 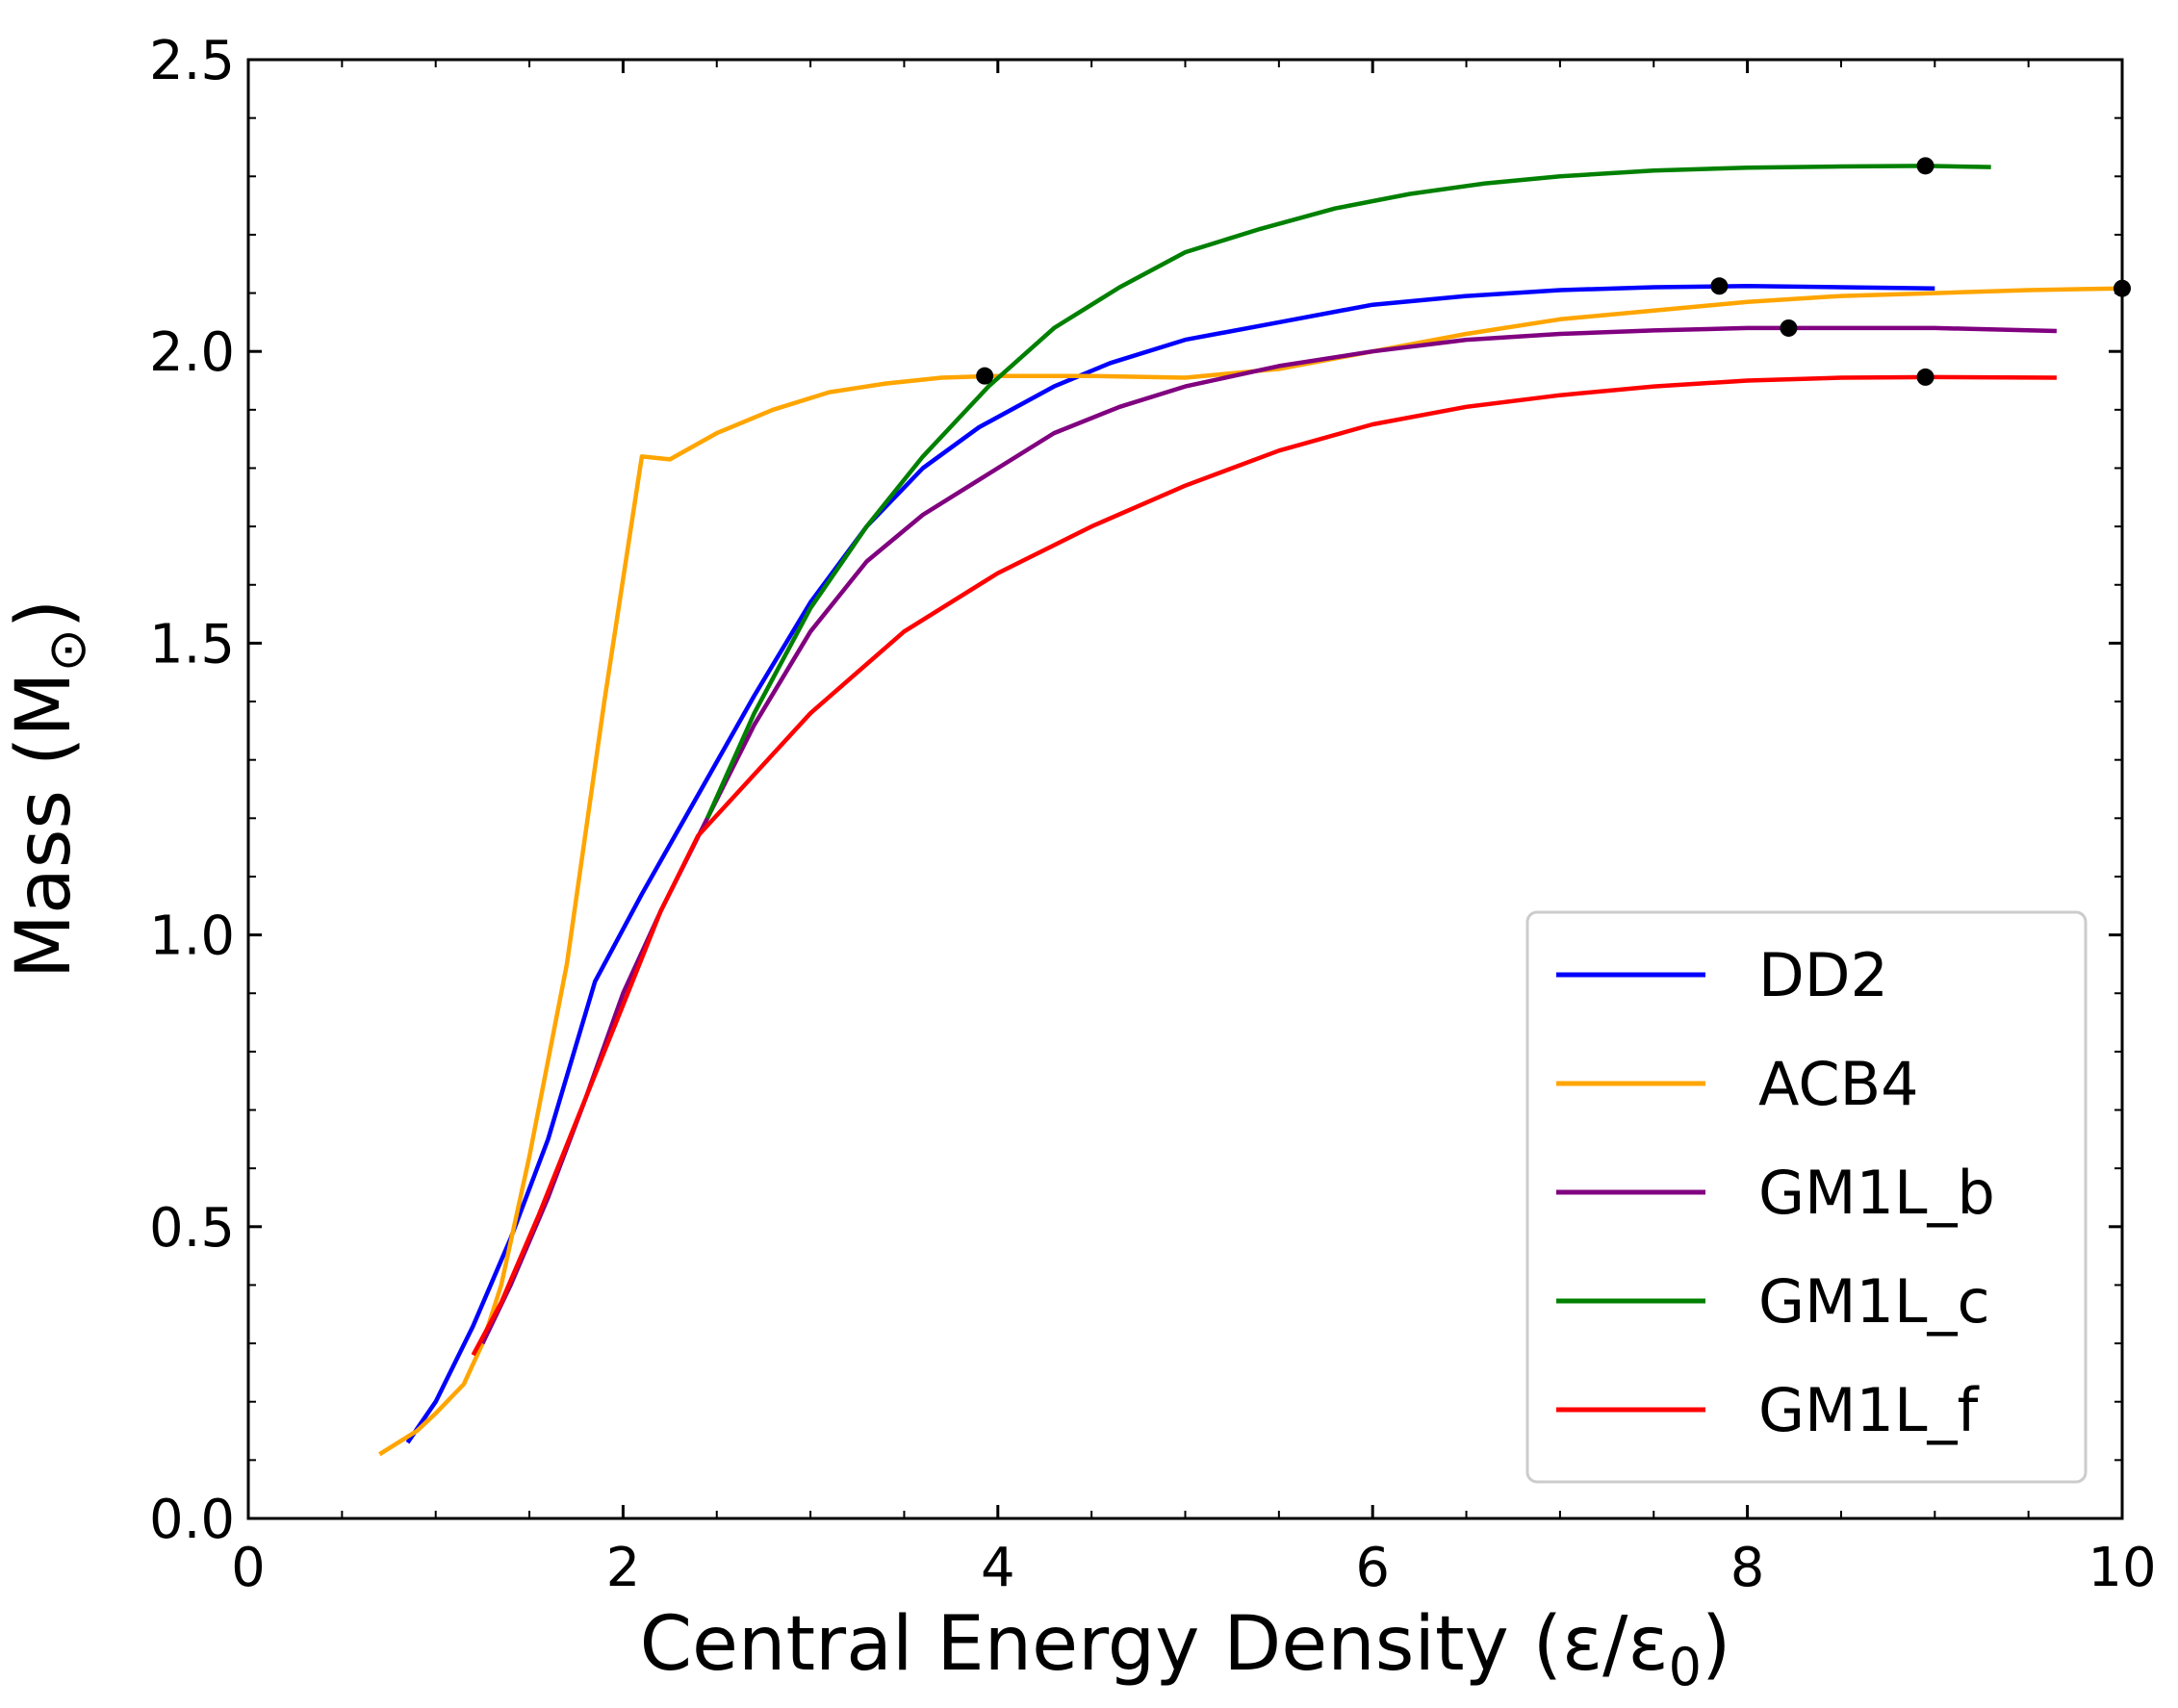 I want to click on y-tick-label: 0.5, so click(x=192, y=1228).